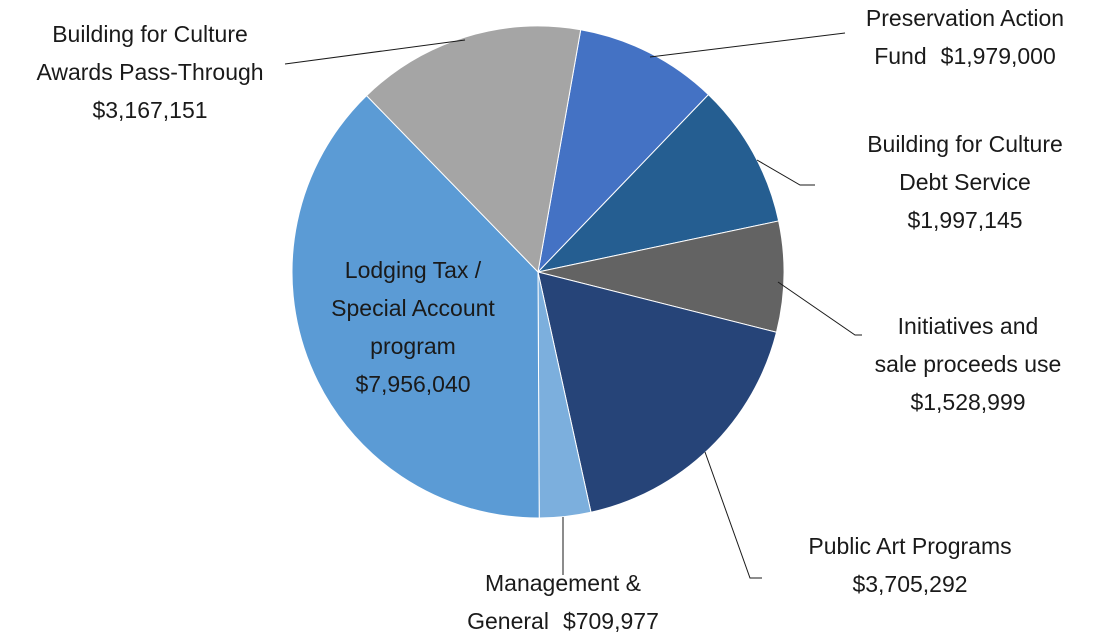 This screenshot has height=635, width=1102. I want to click on category-label: Special Account, so click(413, 308).